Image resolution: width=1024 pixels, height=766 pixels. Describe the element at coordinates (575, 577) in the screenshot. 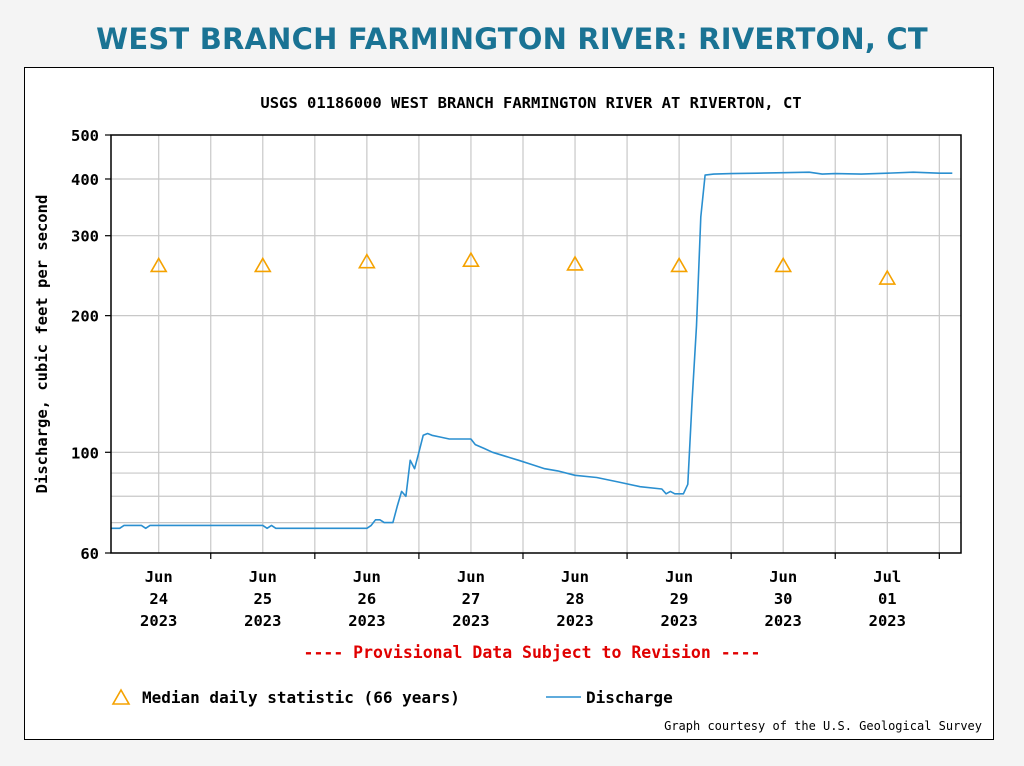

I see `x-tick-label-4-line1: Jun` at that location.